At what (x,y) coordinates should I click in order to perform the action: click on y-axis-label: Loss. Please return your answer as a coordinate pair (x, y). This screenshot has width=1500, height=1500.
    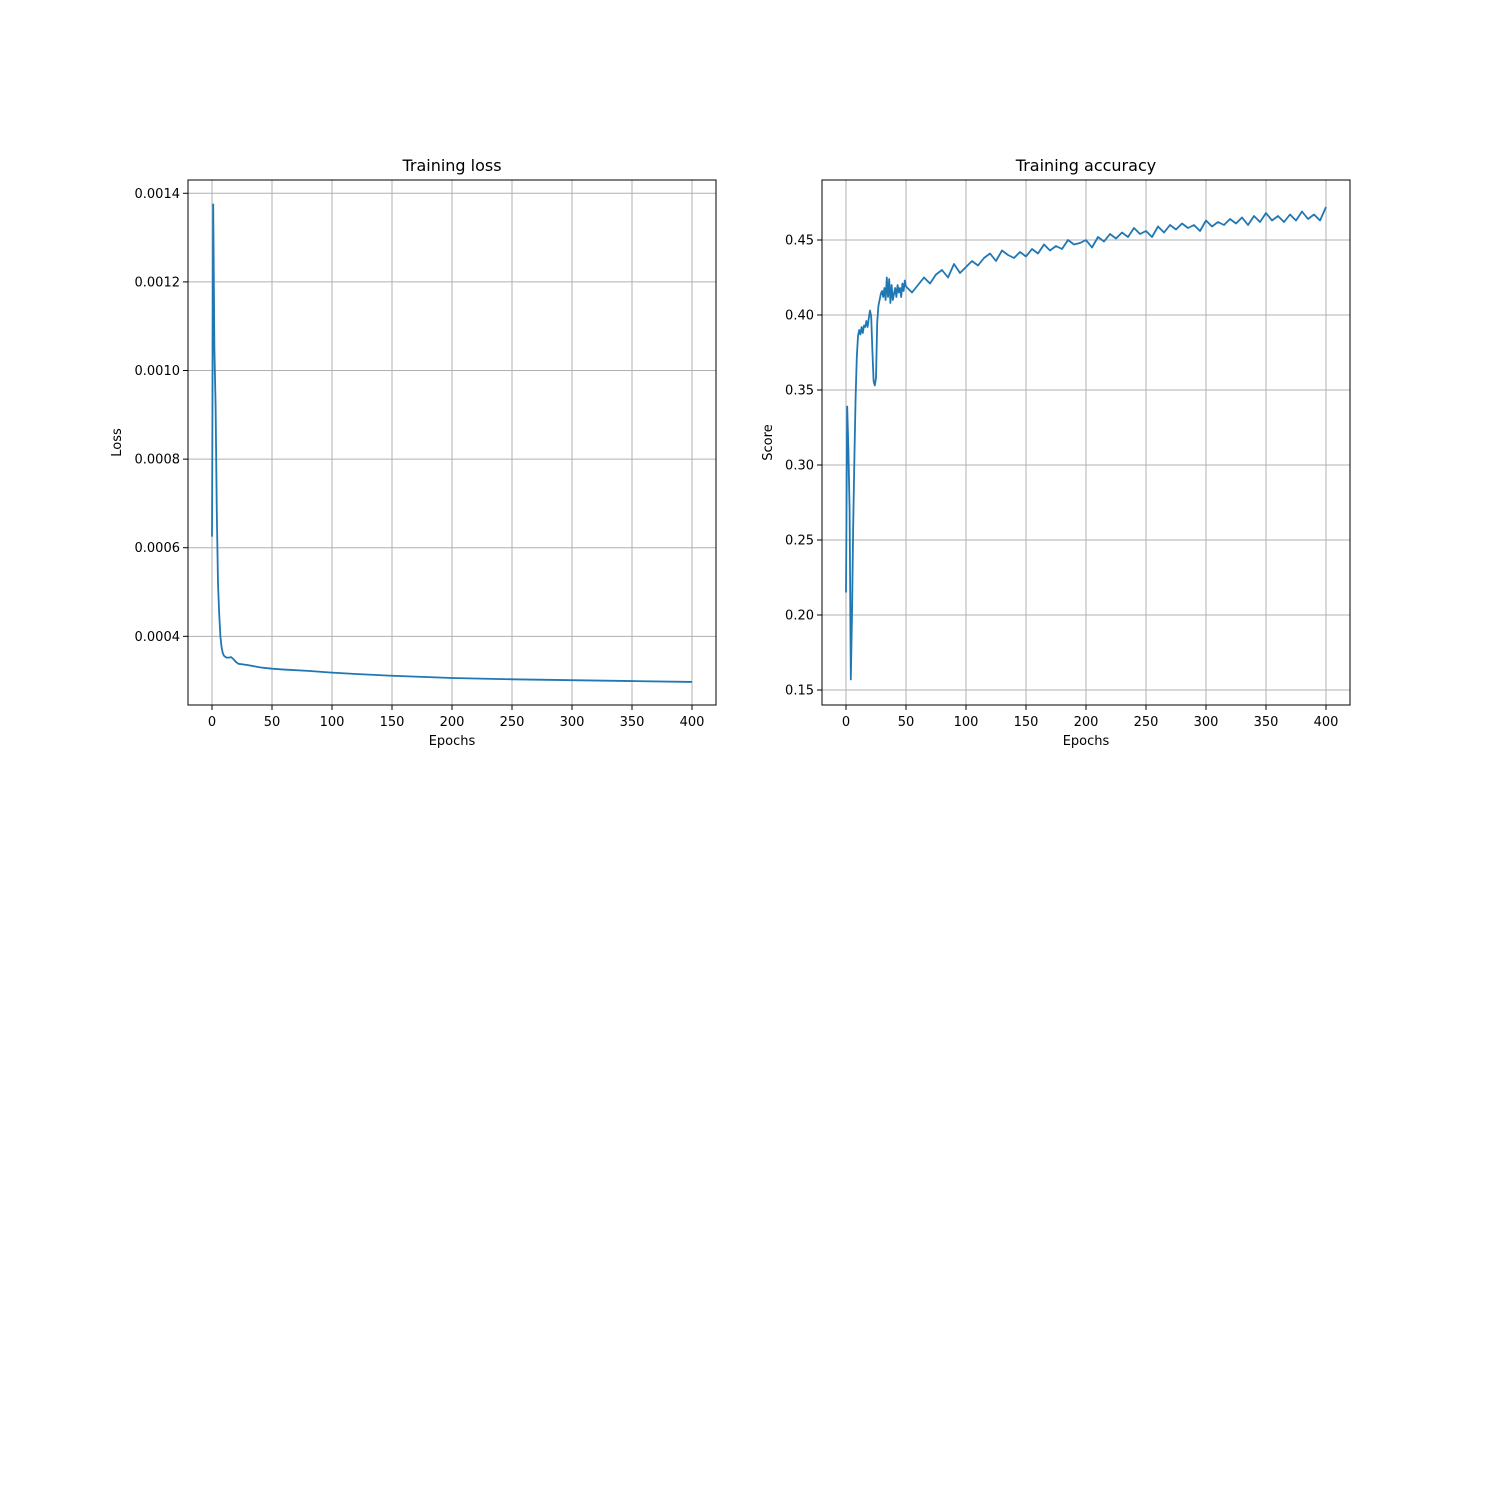
    Looking at the image, I should click on (117, 442).